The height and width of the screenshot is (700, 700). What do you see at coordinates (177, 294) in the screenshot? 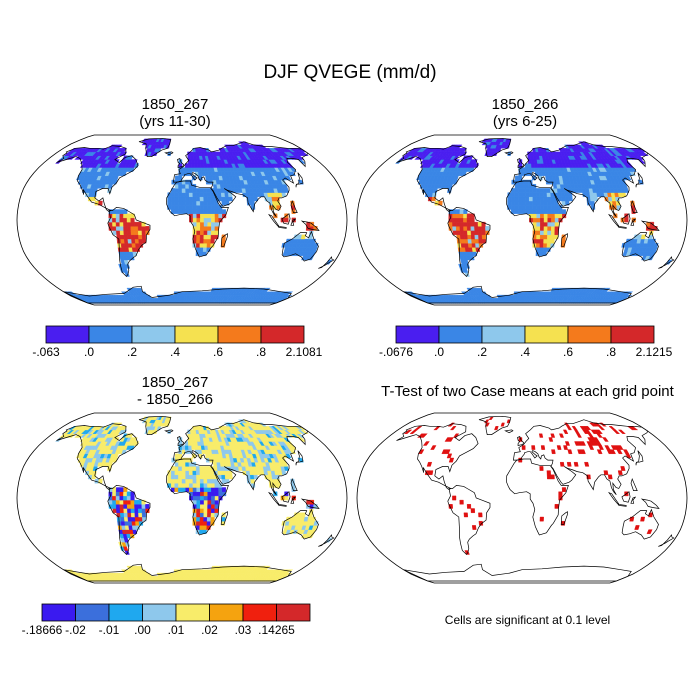
I see `coastline-antarctica` at bounding box center [177, 294].